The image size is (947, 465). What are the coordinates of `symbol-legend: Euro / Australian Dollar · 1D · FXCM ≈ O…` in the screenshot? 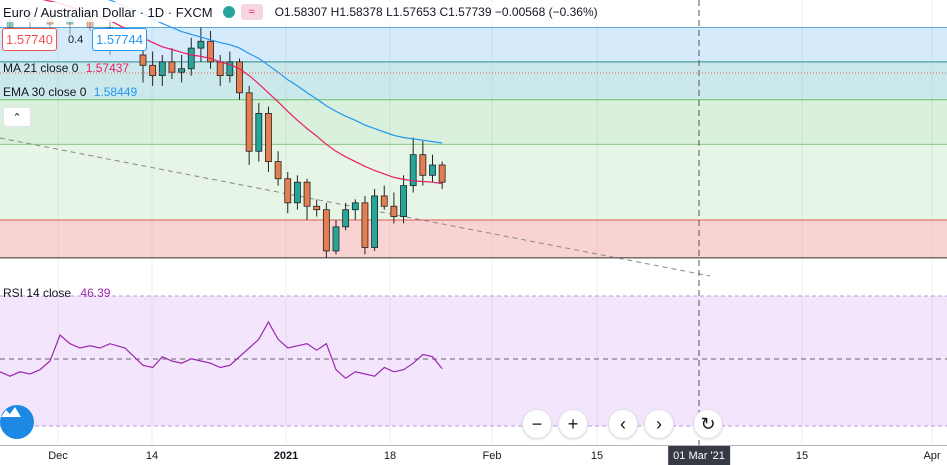 It's located at (302, 12).